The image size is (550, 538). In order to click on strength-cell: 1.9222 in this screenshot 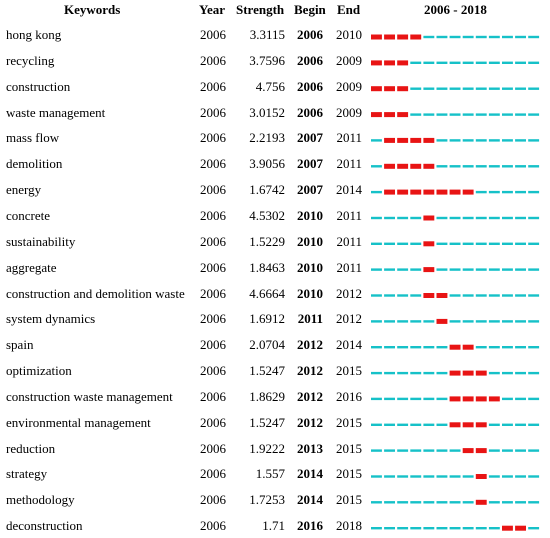, I will do `click(267, 448)`.